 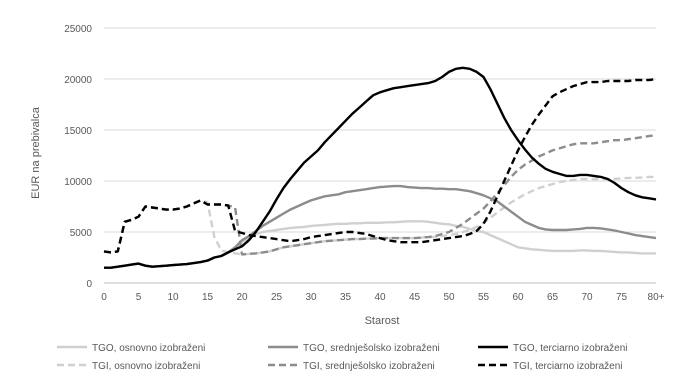 What do you see at coordinates (173, 297) in the screenshot?
I see `x-tick-label: 10` at bounding box center [173, 297].